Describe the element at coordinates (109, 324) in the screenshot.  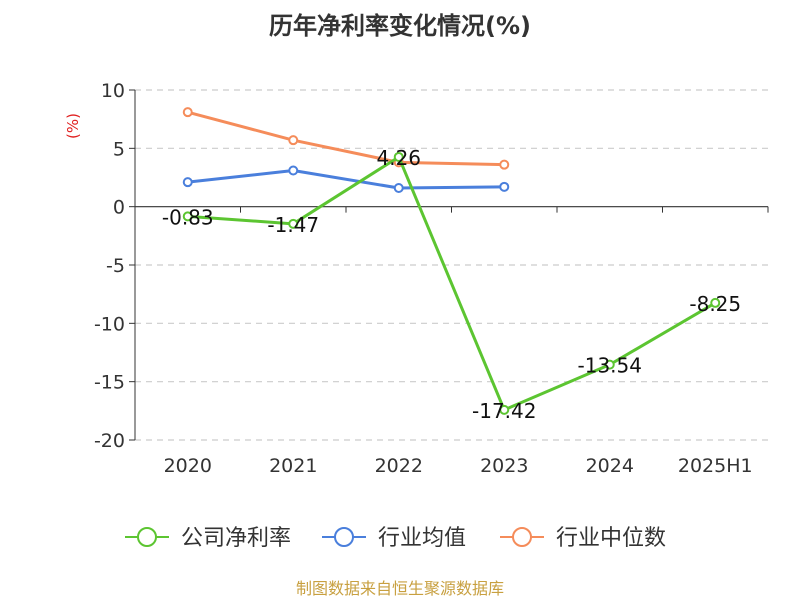
I see `y-tick-label: -10` at that location.